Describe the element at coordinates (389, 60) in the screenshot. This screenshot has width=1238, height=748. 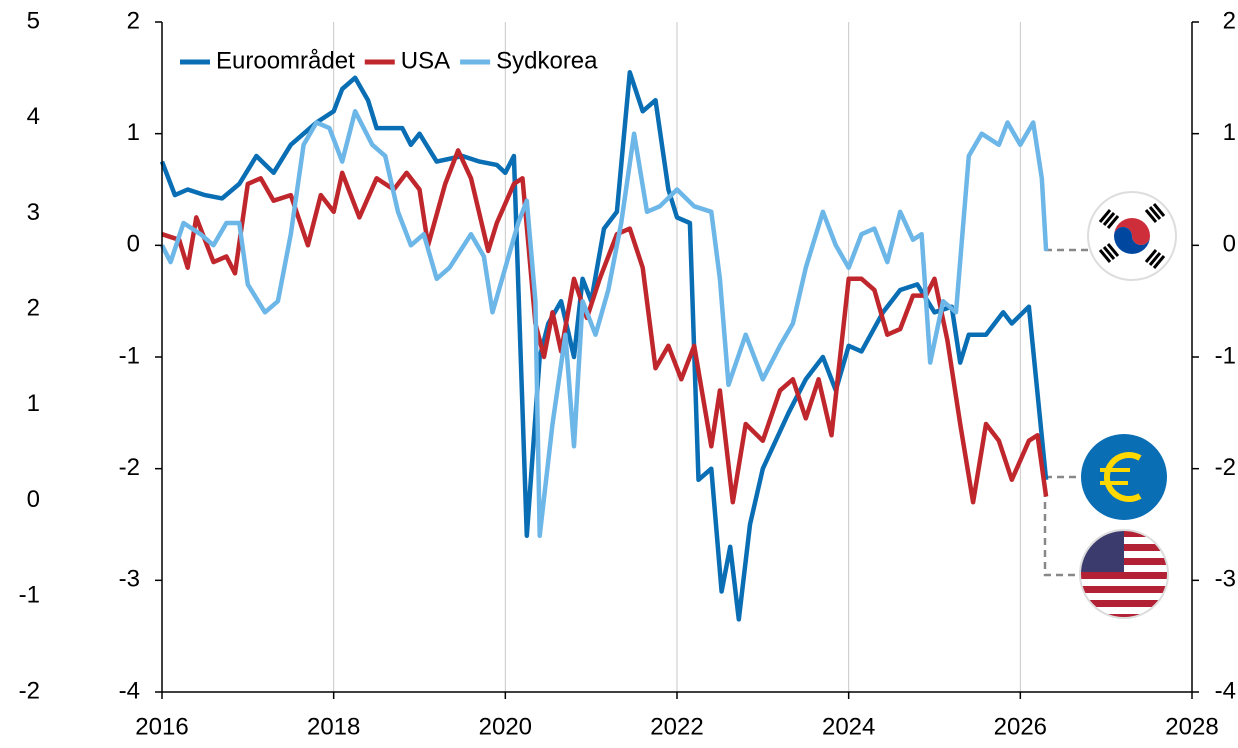
I see `legend: Euroområdet USA Sydkorea` at that location.